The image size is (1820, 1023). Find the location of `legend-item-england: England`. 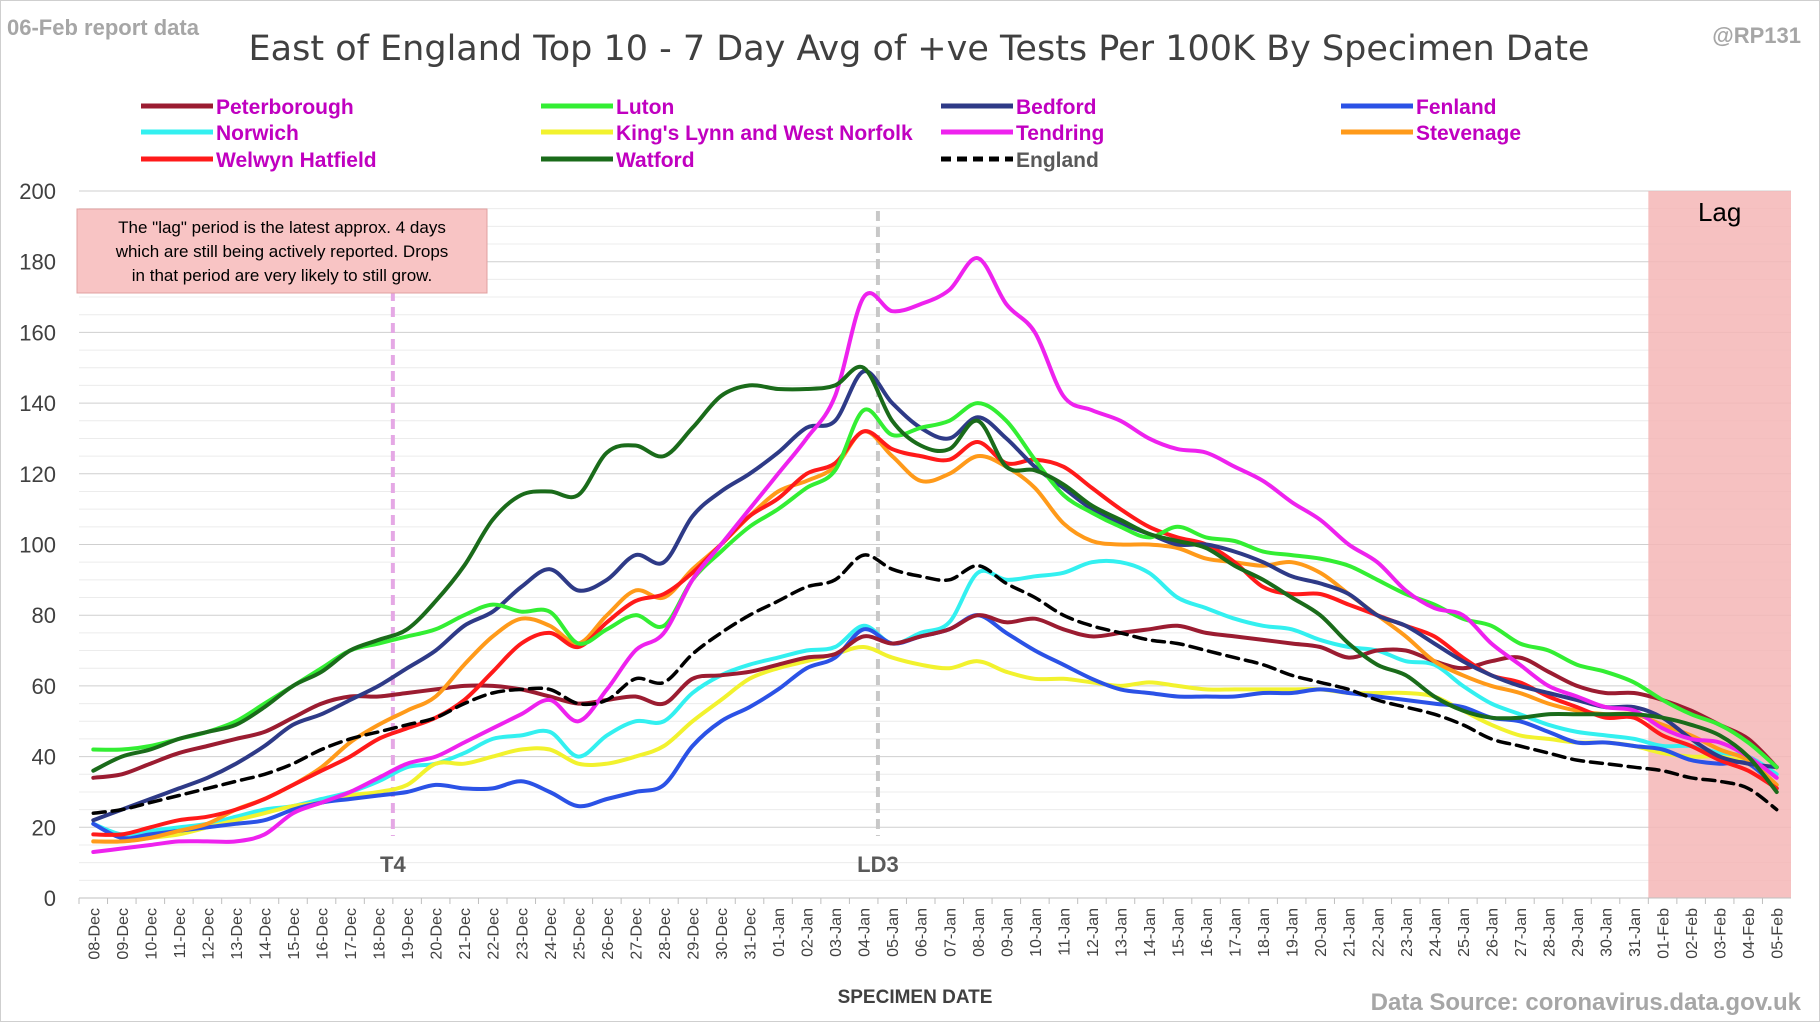

legend-item-england: England is located at coordinates (1020, 160).